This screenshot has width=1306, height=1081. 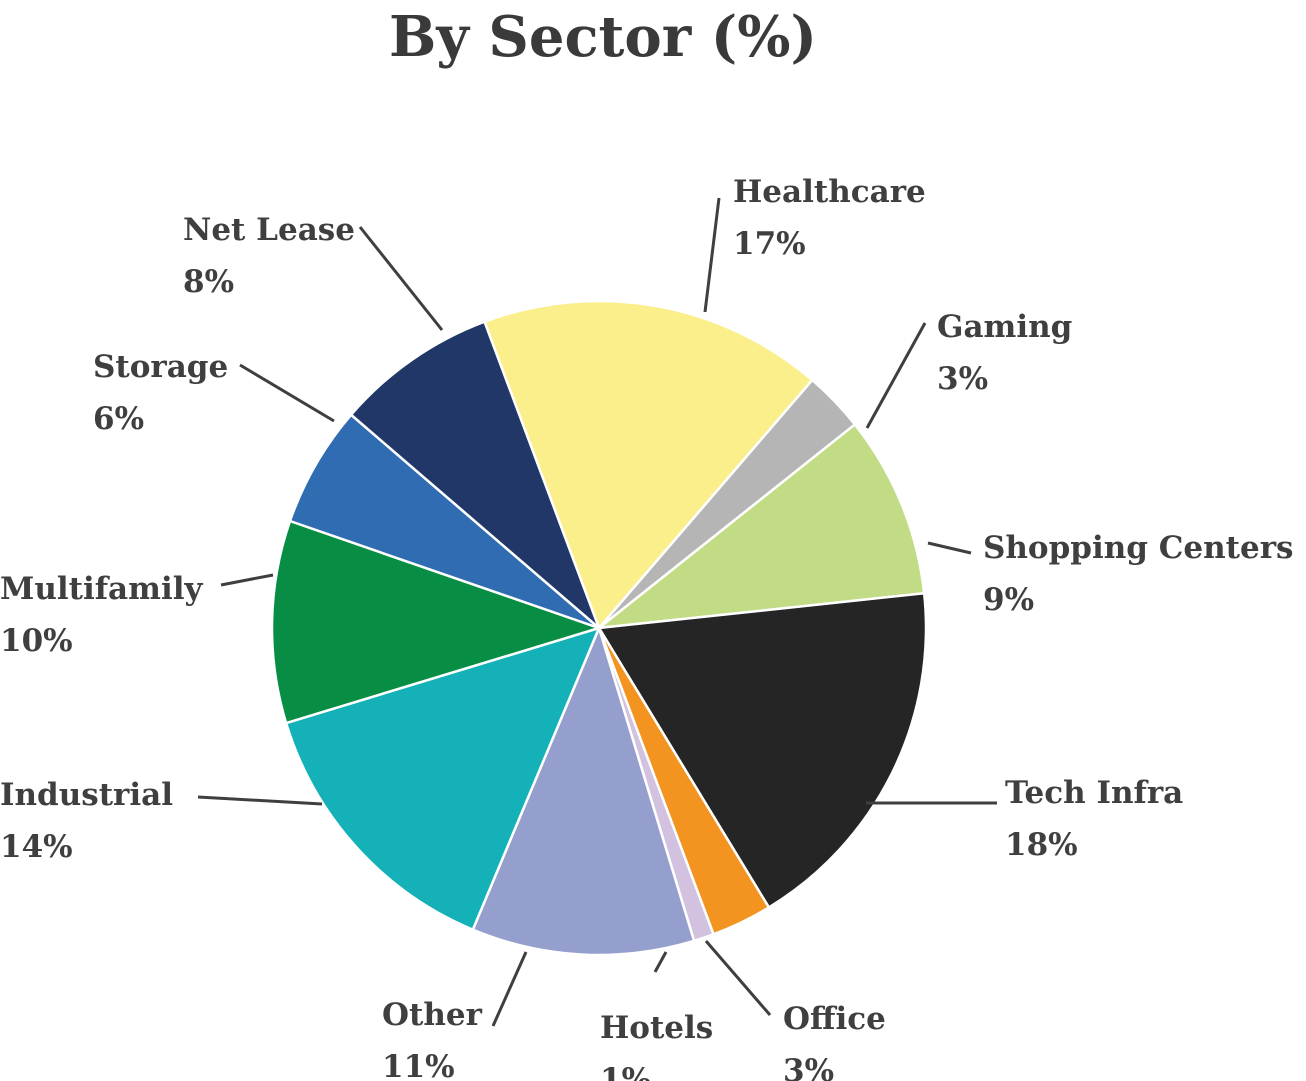 What do you see at coordinates (712, 255) in the screenshot?
I see `leader-line-healthcare` at bounding box center [712, 255].